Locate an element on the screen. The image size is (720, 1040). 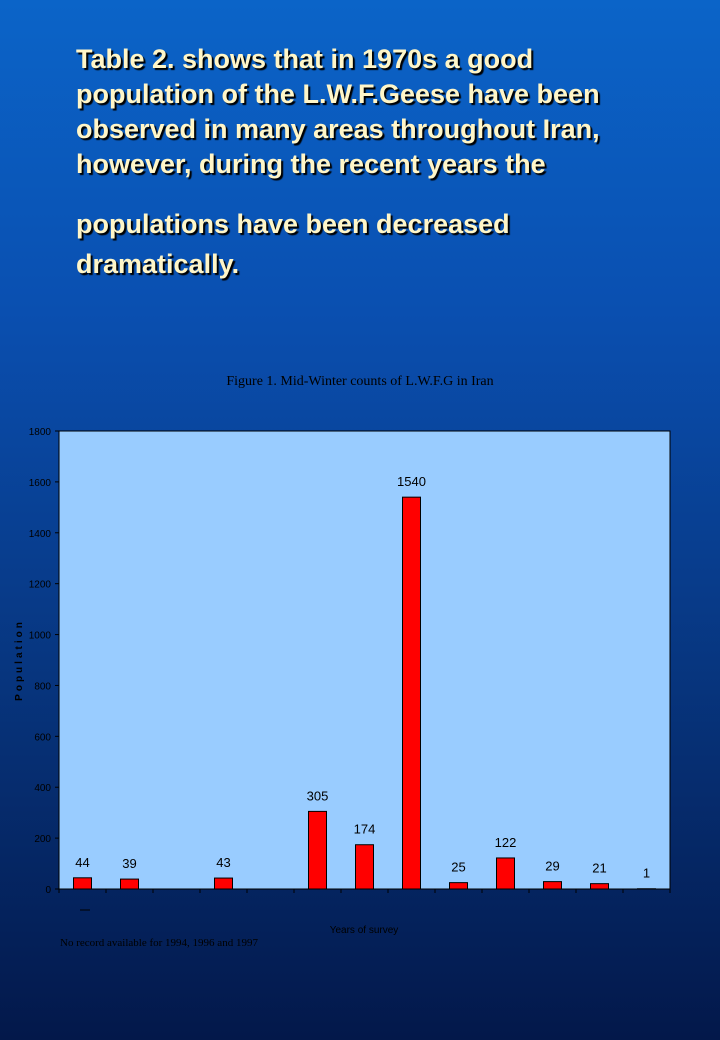
y-tick-label: 200 is located at coordinates (42, 839).